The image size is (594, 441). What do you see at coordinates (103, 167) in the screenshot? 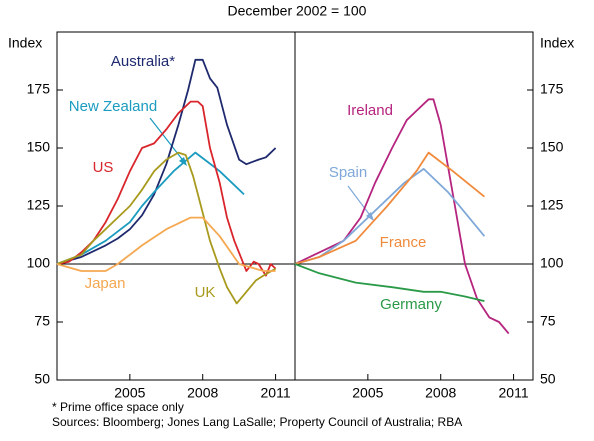
I see `series-label: US` at bounding box center [103, 167].